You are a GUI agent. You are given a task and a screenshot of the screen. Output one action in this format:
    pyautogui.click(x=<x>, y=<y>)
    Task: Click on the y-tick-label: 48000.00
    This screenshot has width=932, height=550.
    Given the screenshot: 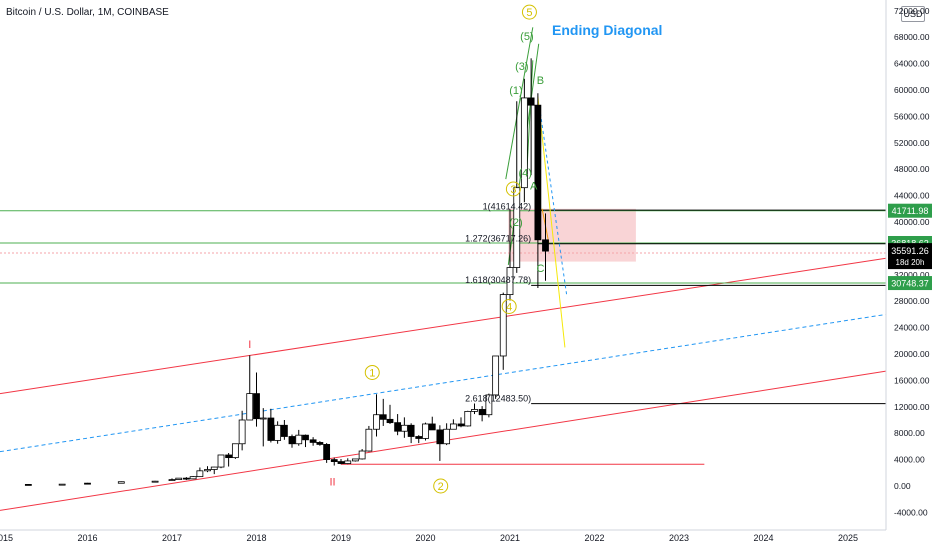 What is the action you would take?
    pyautogui.click(x=912, y=169)
    